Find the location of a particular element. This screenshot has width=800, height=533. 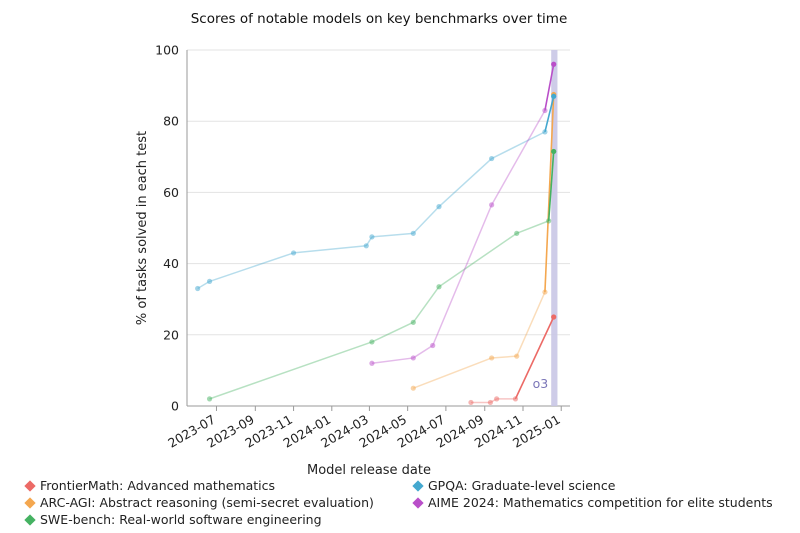

y-tick-label-80: 80 is located at coordinates (171, 121).